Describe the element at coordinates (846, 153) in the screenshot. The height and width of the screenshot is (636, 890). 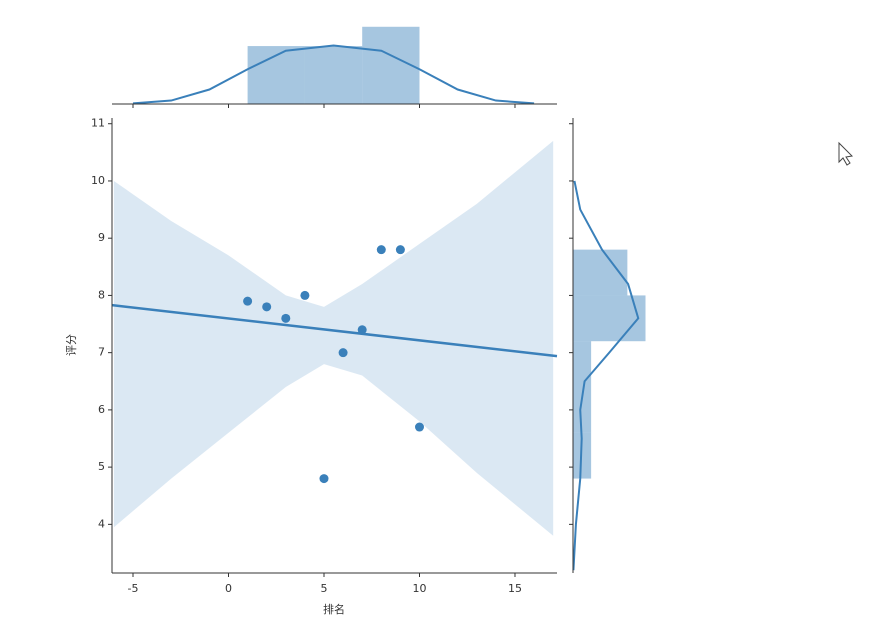
I see `mouse-cursor` at that location.